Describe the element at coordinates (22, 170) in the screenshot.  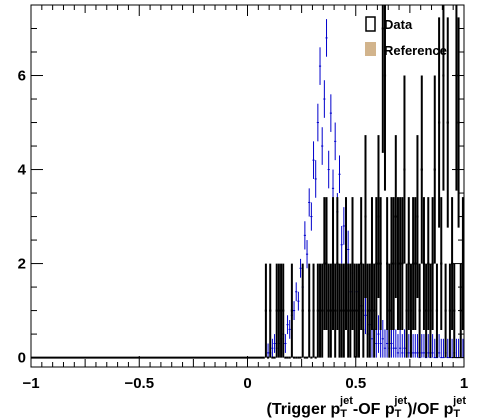
I see `y-tick-label: 4` at that location.